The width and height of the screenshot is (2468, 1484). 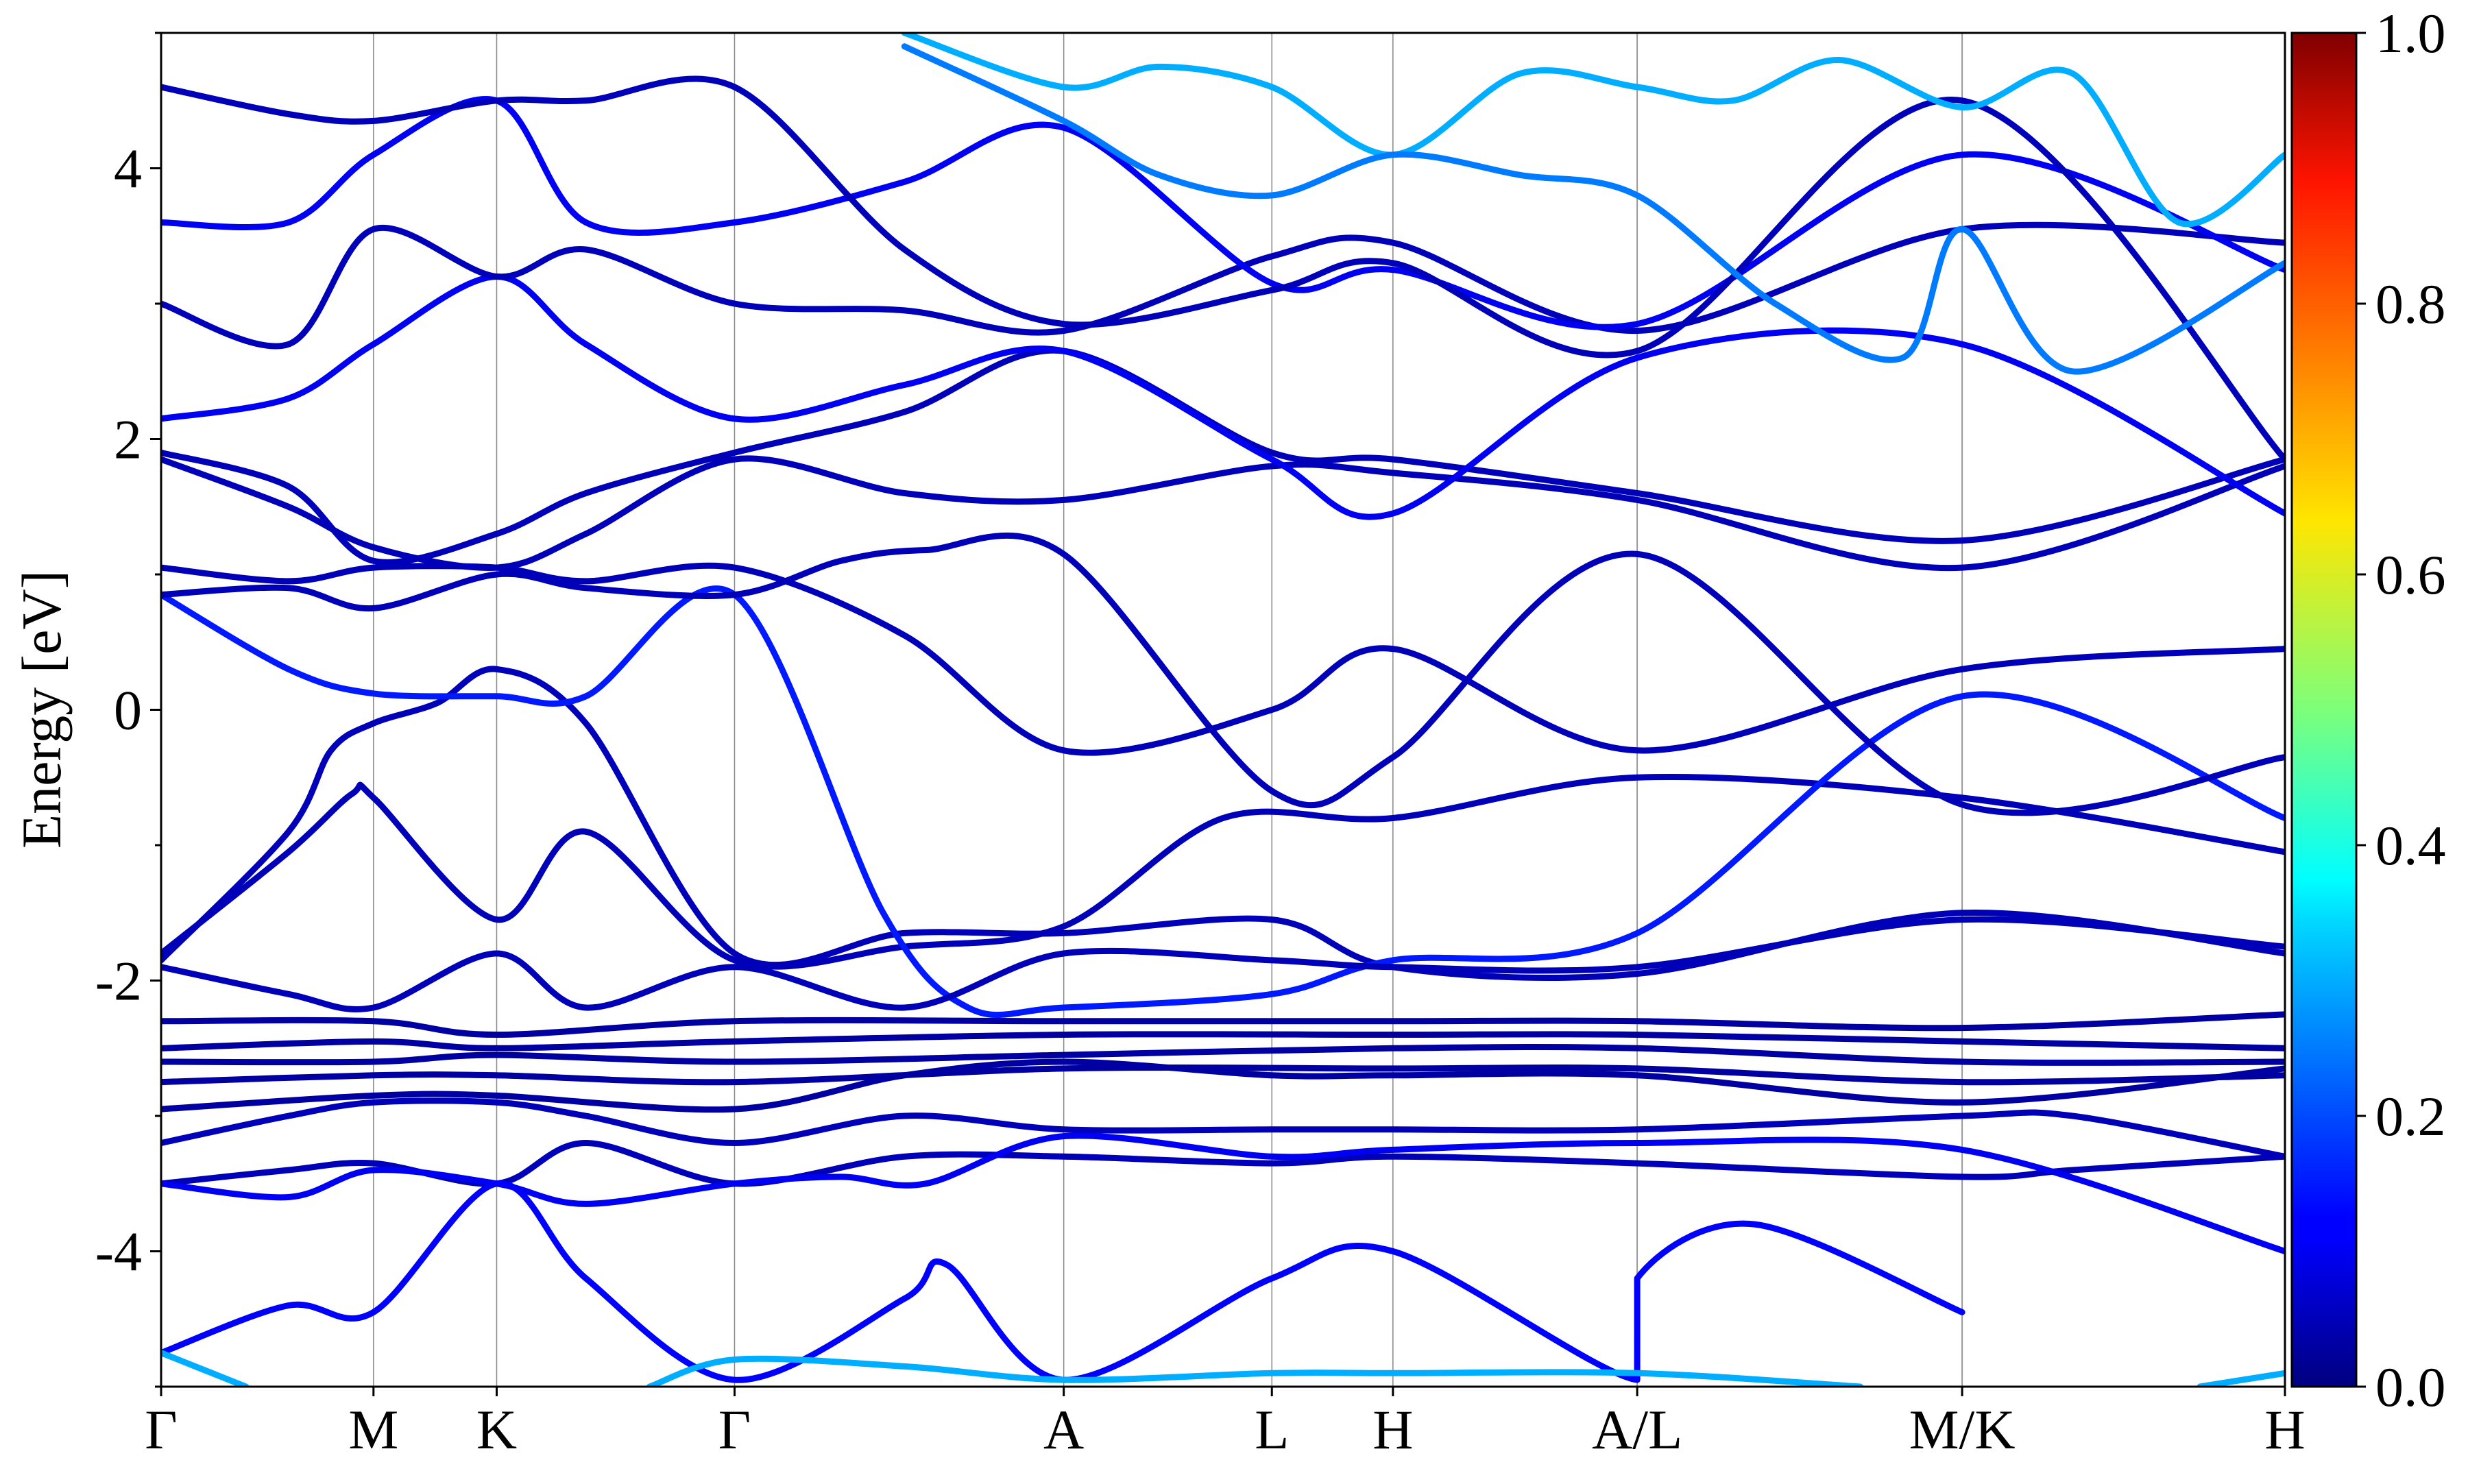 I want to click on x-tick-label: M, so click(x=373, y=1429).